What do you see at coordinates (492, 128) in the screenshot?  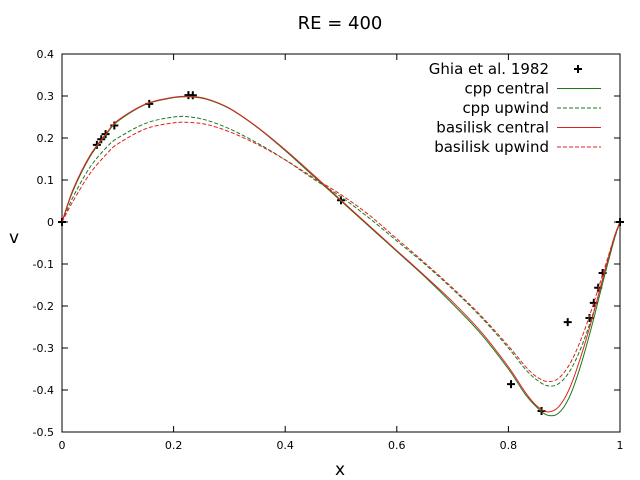 I see `legend-label-basilisk-central: basilisk central` at bounding box center [492, 128].